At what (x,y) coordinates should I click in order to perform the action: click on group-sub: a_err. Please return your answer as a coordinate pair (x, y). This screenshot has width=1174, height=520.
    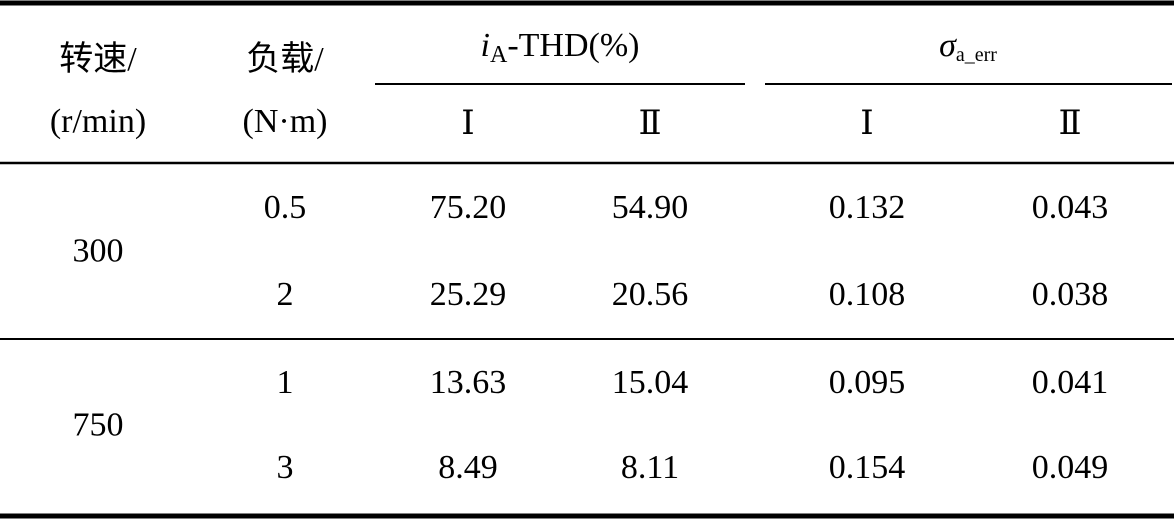
    Looking at the image, I should click on (976, 55).